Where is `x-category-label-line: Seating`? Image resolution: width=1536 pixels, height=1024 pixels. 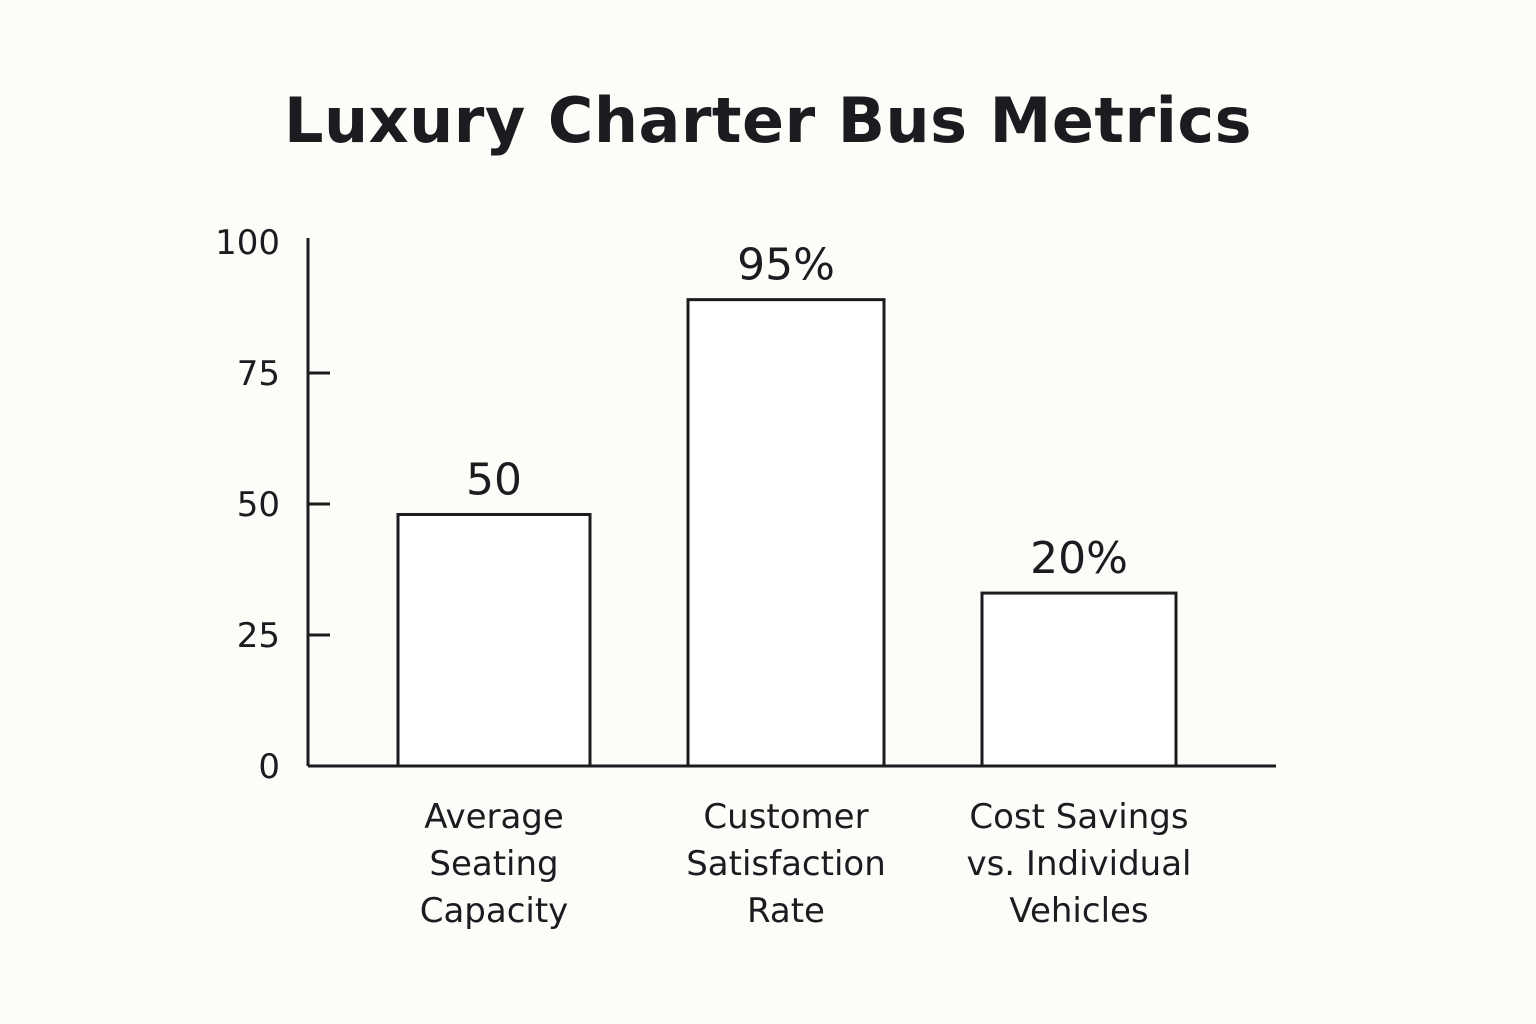
x-category-label-line: Seating is located at coordinates (493, 864).